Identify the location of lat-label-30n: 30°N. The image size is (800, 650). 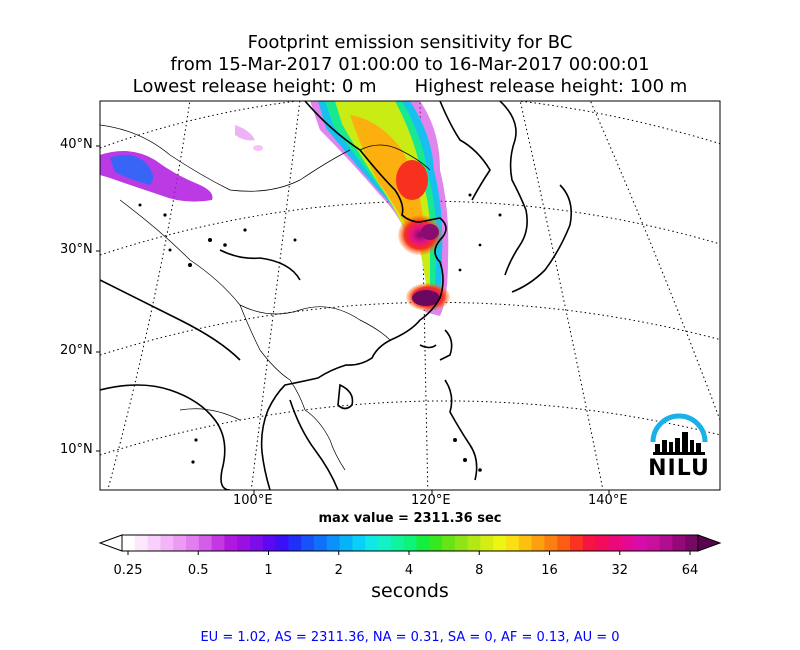
(76, 249).